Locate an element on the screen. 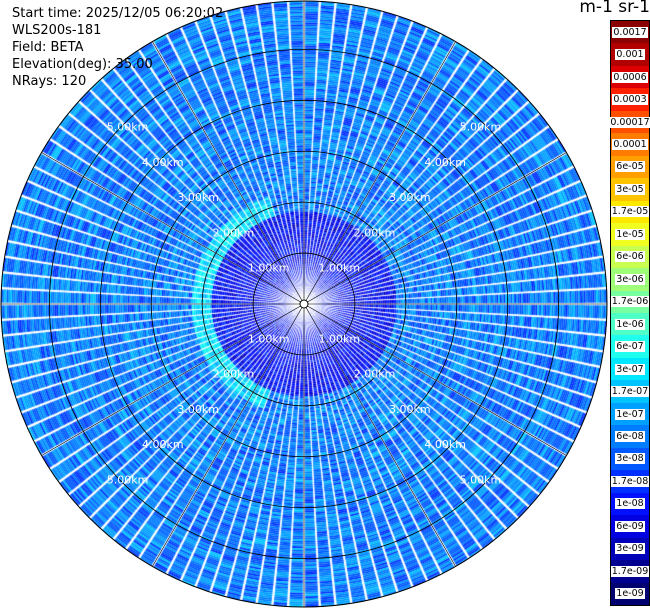  colorbar-tick-label: 1e-08 is located at coordinates (630, 504).